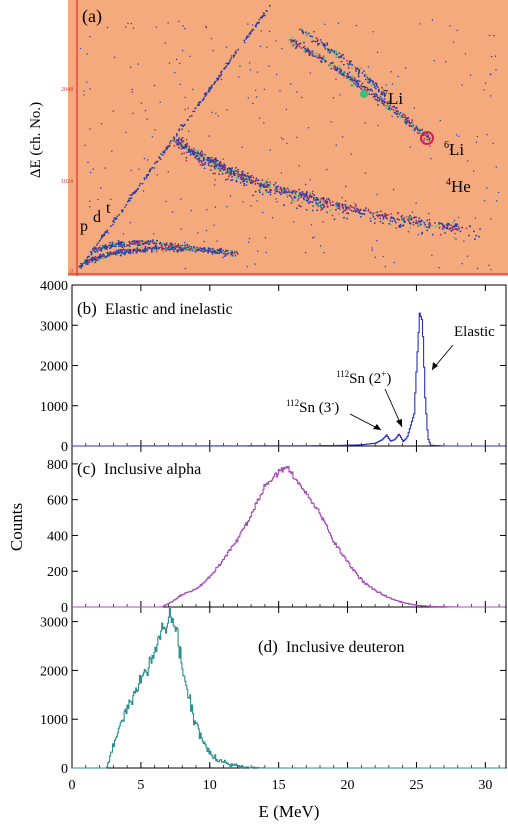 This screenshot has width=508, height=825. What do you see at coordinates (54, 326) in the screenshot?
I see `y-tick-label: 3000` at bounding box center [54, 326].